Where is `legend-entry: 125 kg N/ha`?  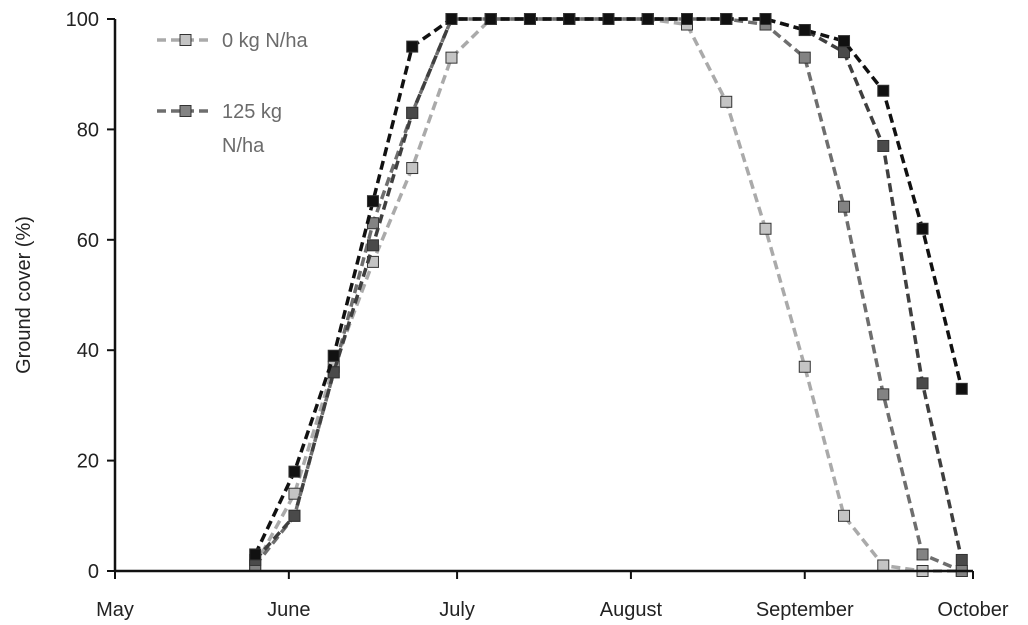
legend-entry: 125 kg N/ha is located at coordinates (219, 129).